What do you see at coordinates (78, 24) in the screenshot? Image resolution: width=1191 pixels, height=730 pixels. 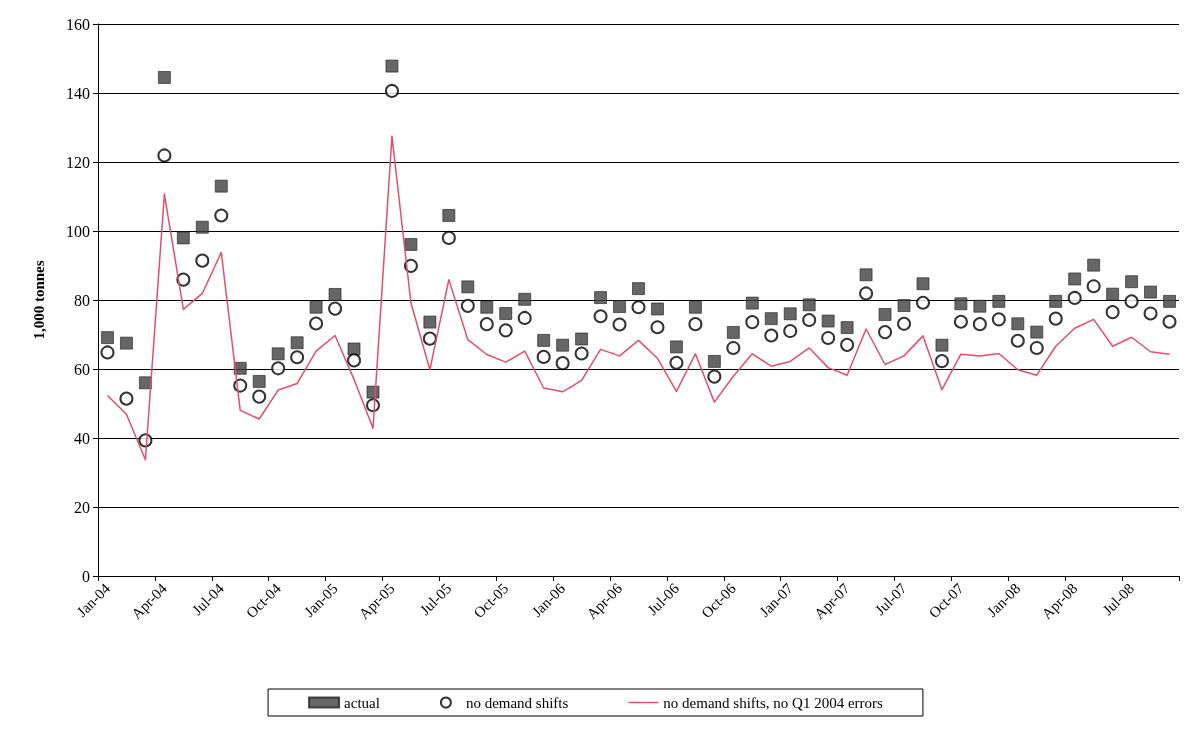 I see `y-tick-label: 160` at bounding box center [78, 24].